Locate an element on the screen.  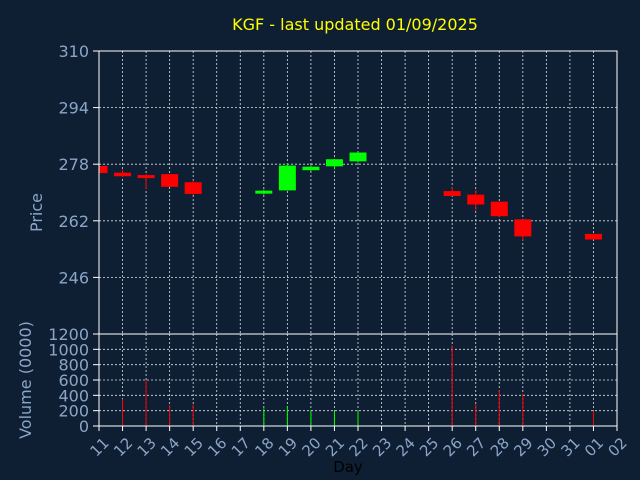
day-tick-label: 01 is located at coordinates (594, 447).